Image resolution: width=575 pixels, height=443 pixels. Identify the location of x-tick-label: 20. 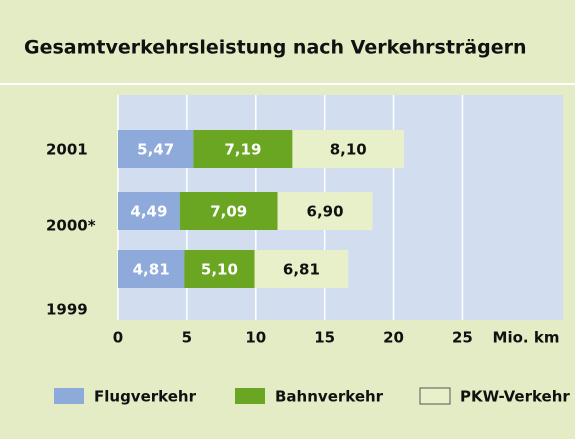
(393, 338).